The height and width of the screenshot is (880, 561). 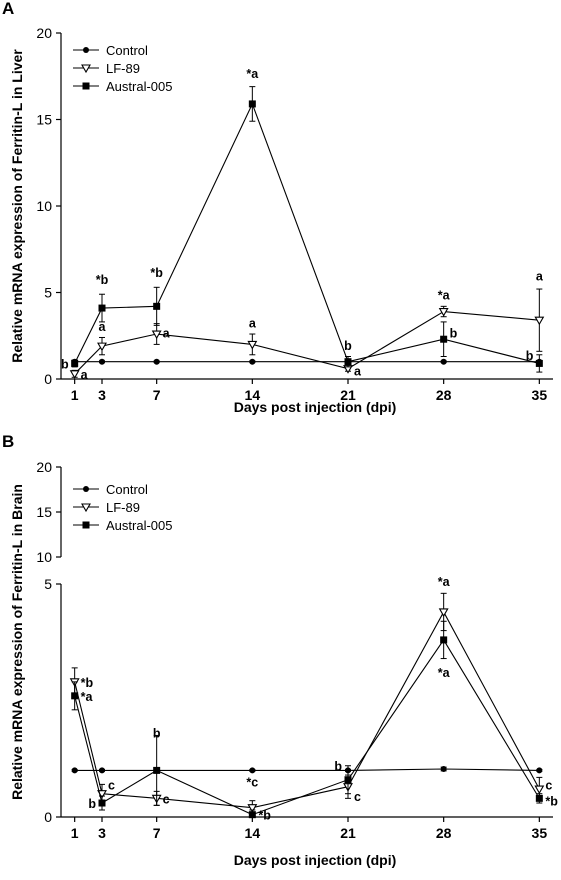 What do you see at coordinates (48, 379) in the screenshot?
I see `y-tick-label: 0` at bounding box center [48, 379].